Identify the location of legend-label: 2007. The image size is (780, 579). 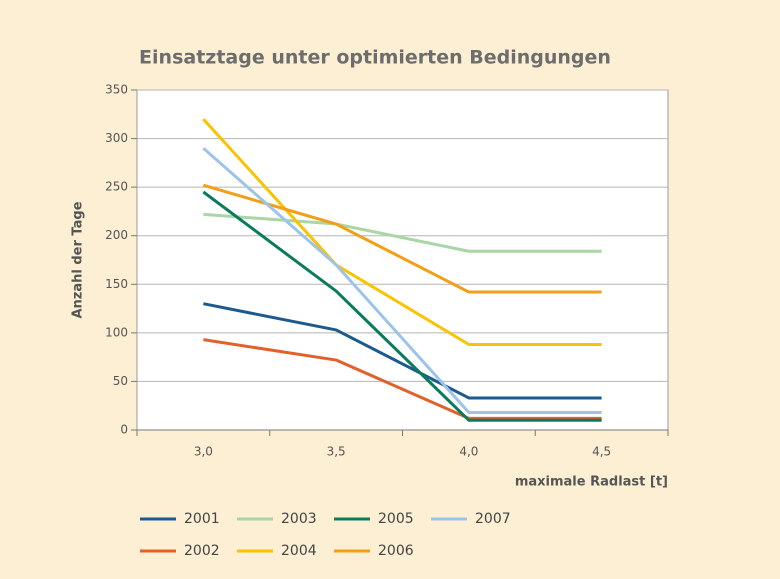
(493, 519).